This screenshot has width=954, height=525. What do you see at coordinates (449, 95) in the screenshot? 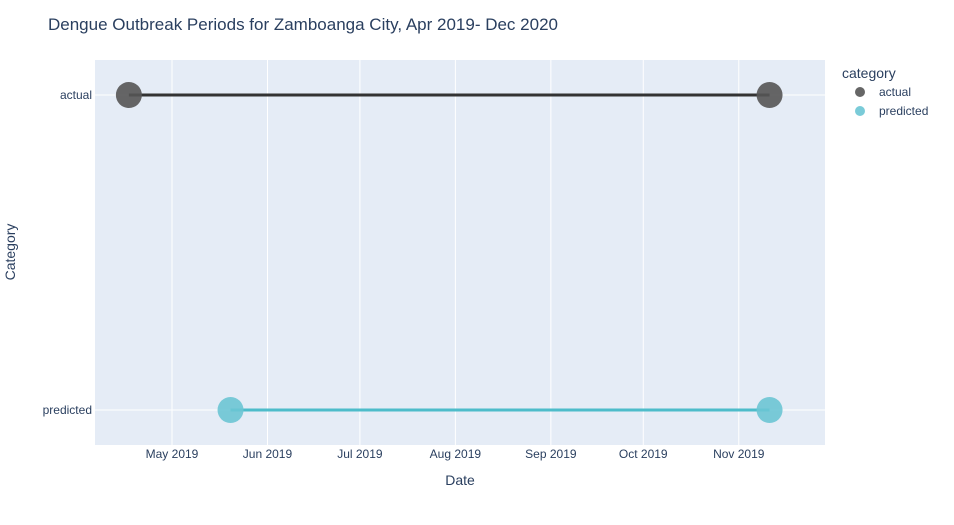
I see `series-actual` at bounding box center [449, 95].